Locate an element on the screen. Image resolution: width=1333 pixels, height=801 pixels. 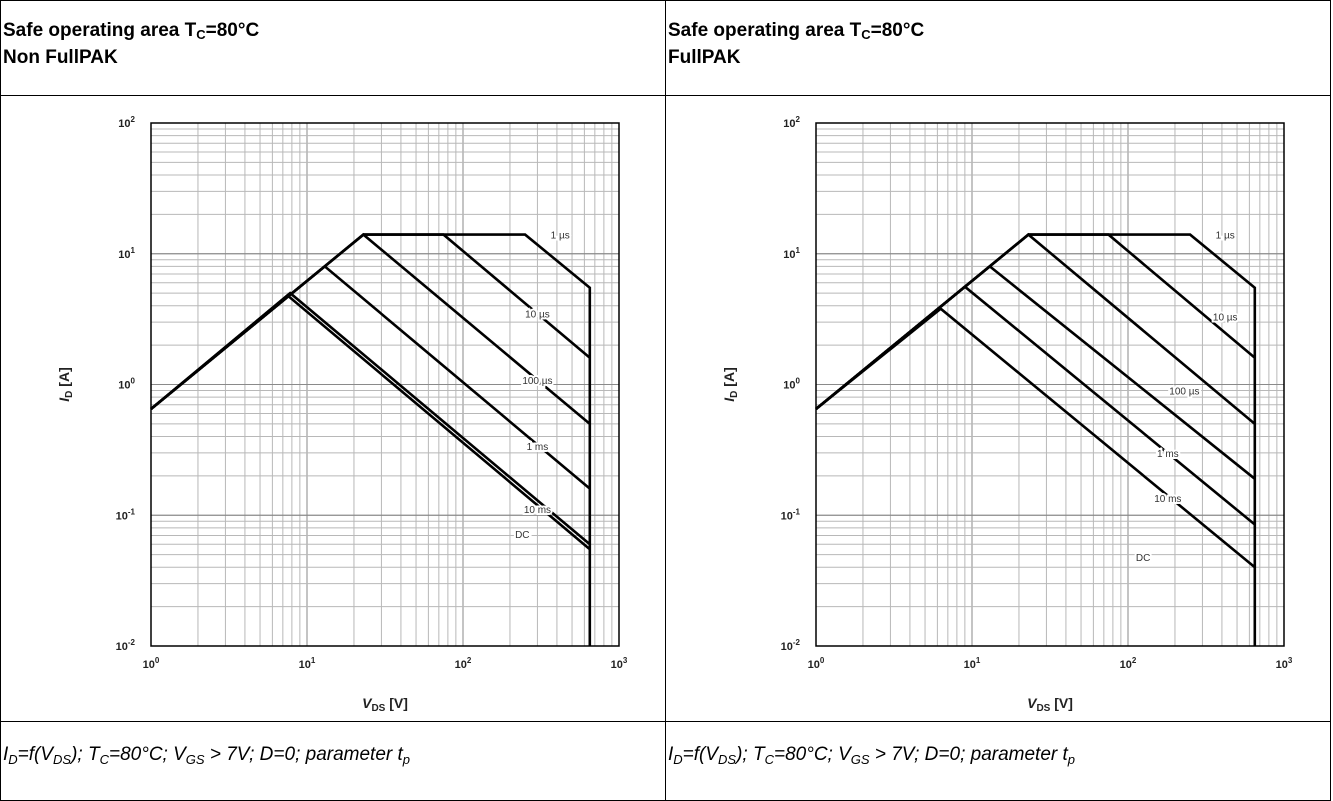
panel-title-right: Safe operating area TC=80°C FullPAK is located at coordinates (998, 36).